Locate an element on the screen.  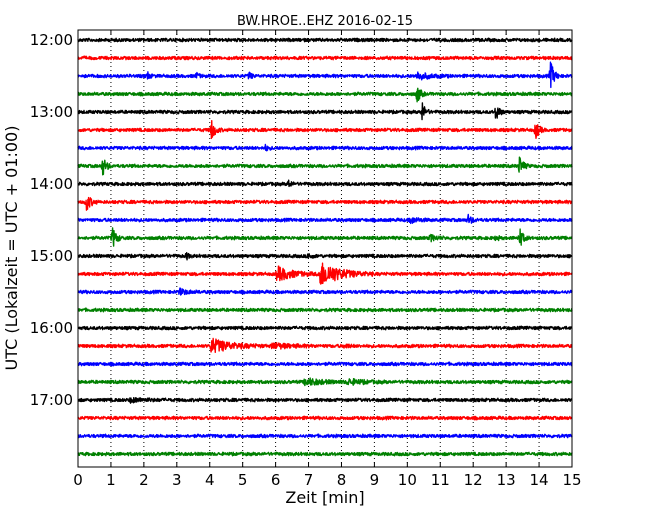
y-tick-label: 16:00 is located at coordinates (51, 328).